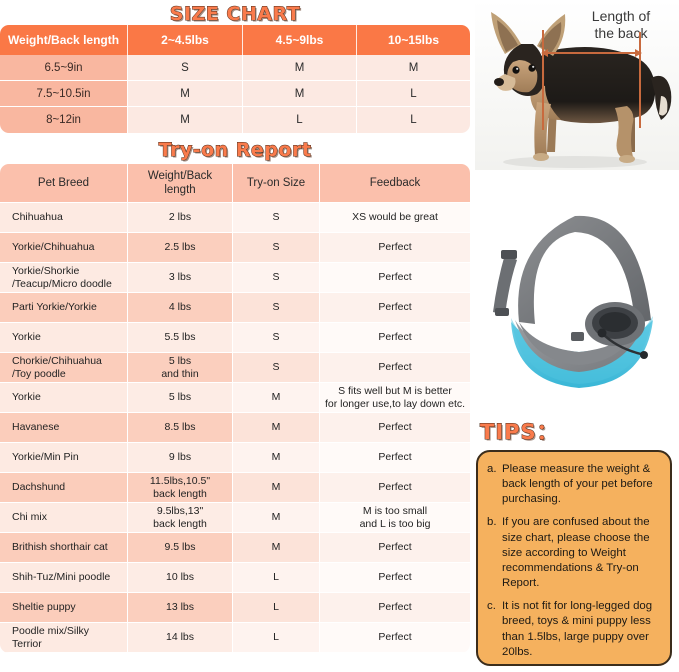  I want to click on size-chart-header-cell: Weight/Back length, so click(64, 40).